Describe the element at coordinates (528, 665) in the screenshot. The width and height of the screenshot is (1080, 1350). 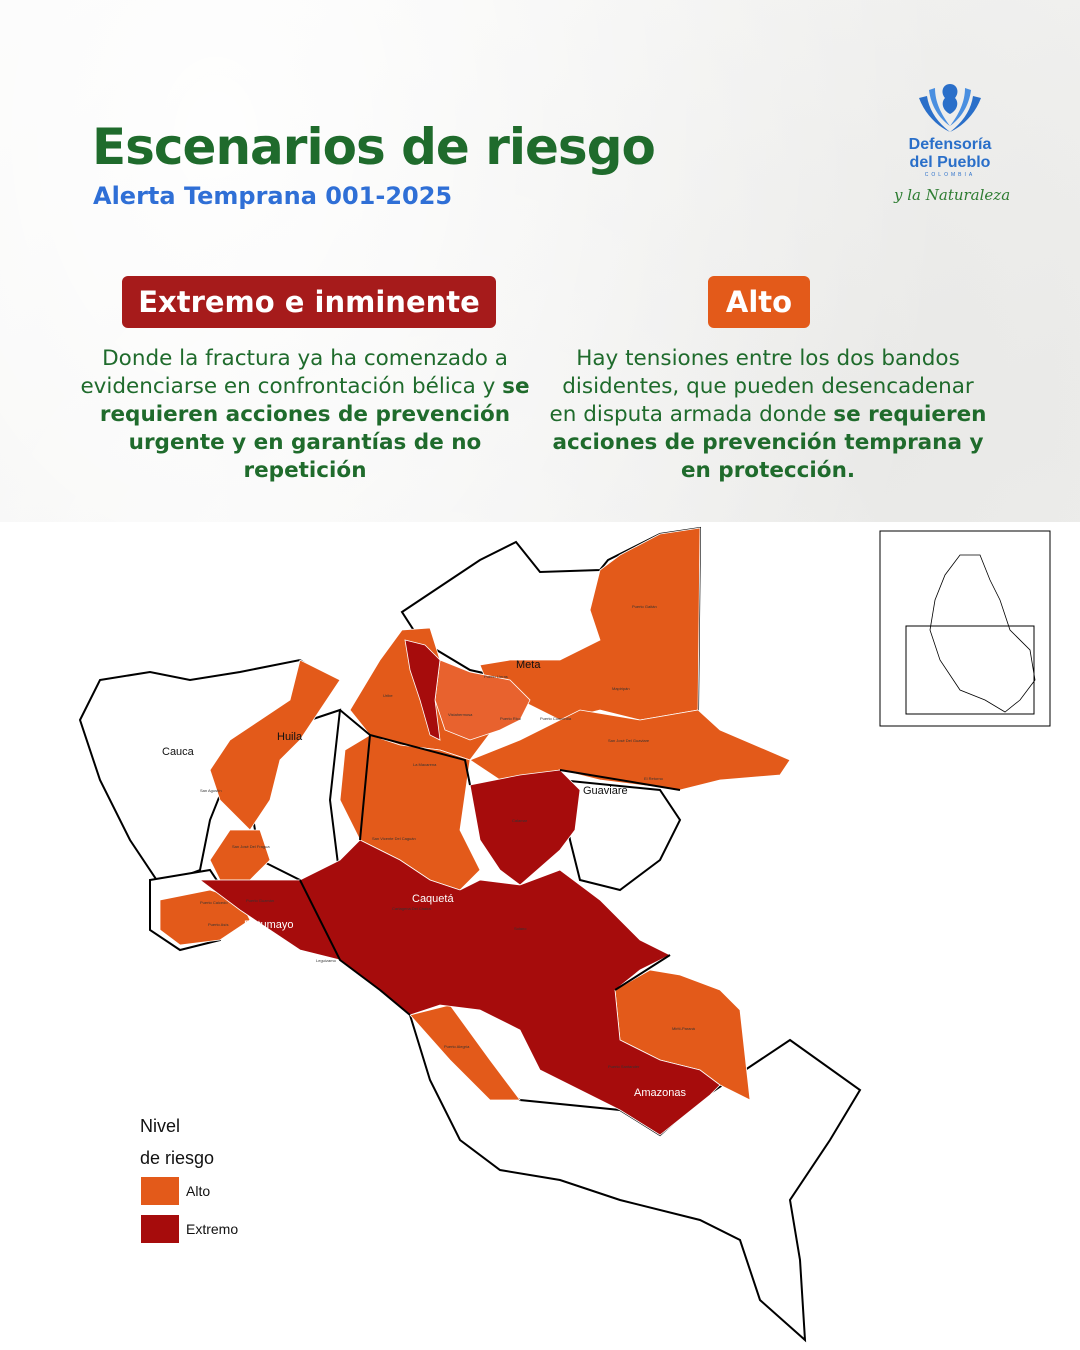
I see `label-meta: Meta` at that location.